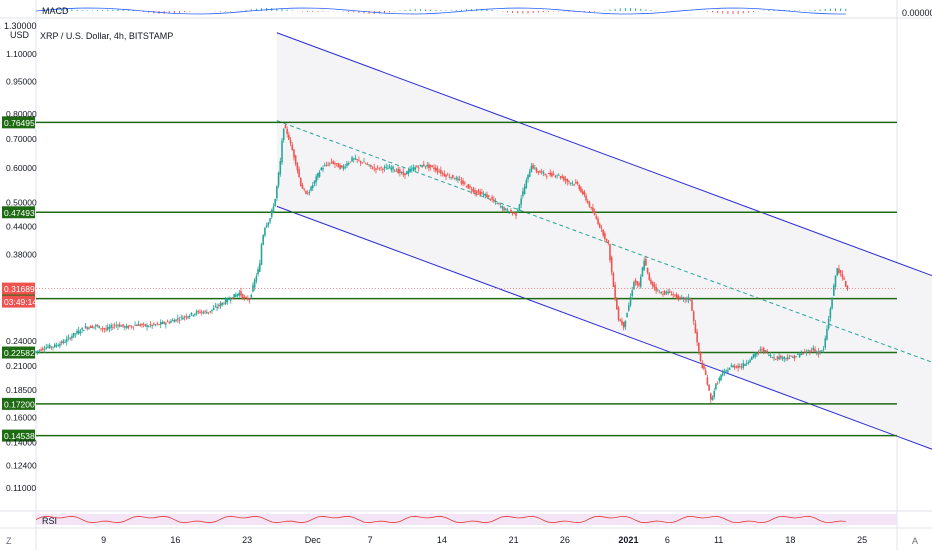 This screenshot has height=555, width=932. I want to click on countdown-bg, so click(18, 301).